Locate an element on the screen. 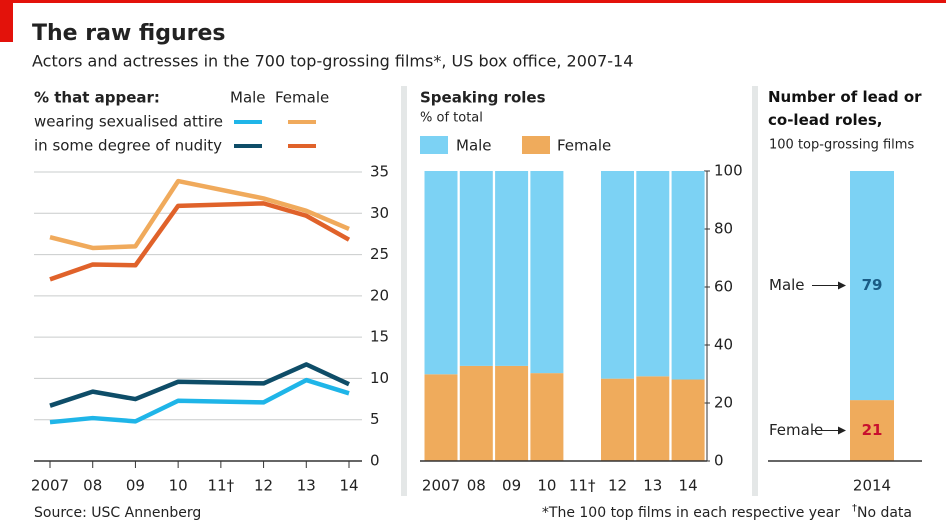 The width and height of the screenshot is (946, 532). footnote: †No data is located at coordinates (882, 512).